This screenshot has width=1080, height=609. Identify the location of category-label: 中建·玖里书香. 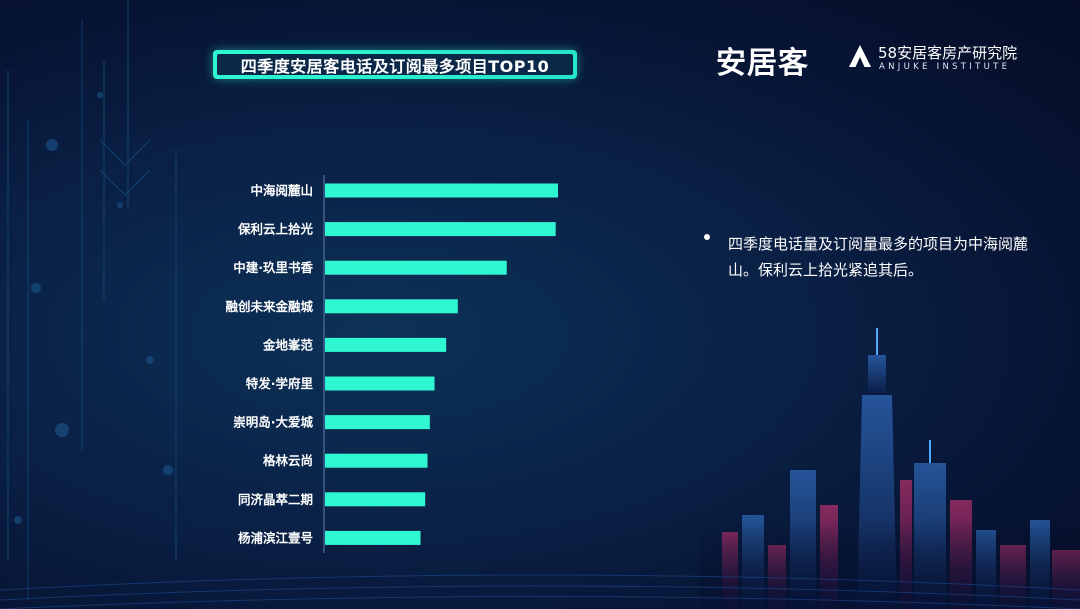
(273, 267).